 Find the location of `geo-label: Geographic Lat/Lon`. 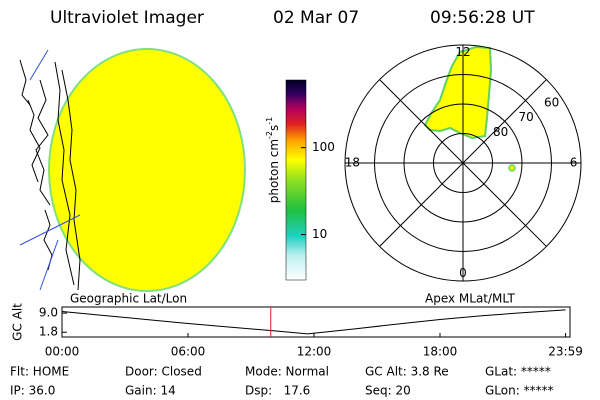

geo-label: Geographic Lat/Lon is located at coordinates (128, 299).